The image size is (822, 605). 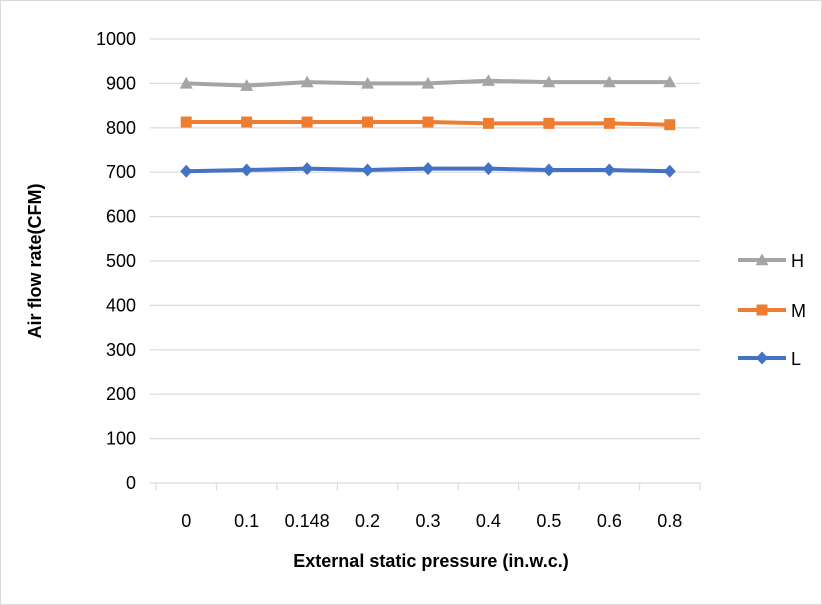 What do you see at coordinates (121, 350) in the screenshot?
I see `y-tick-label: 300` at bounding box center [121, 350].